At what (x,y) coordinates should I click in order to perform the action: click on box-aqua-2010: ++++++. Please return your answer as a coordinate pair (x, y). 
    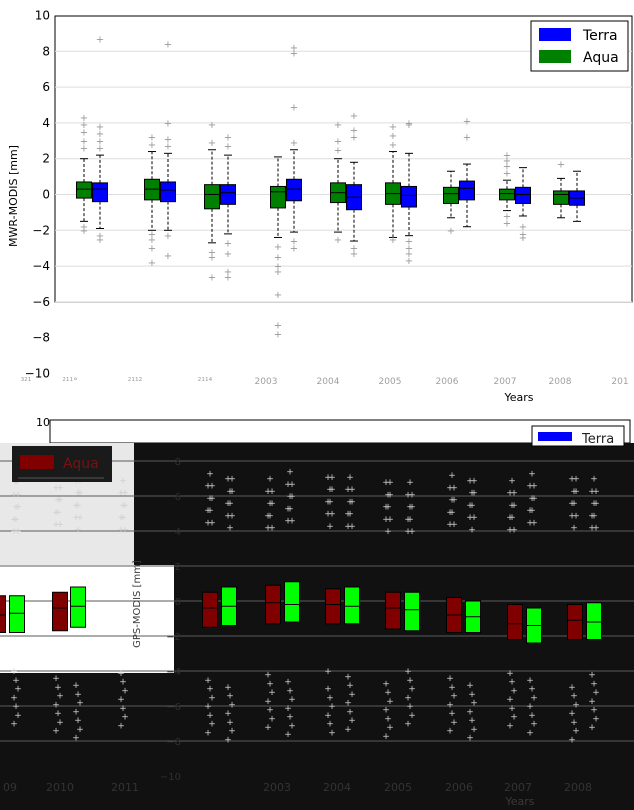
    Looking at the image, I should click on (507, 190).